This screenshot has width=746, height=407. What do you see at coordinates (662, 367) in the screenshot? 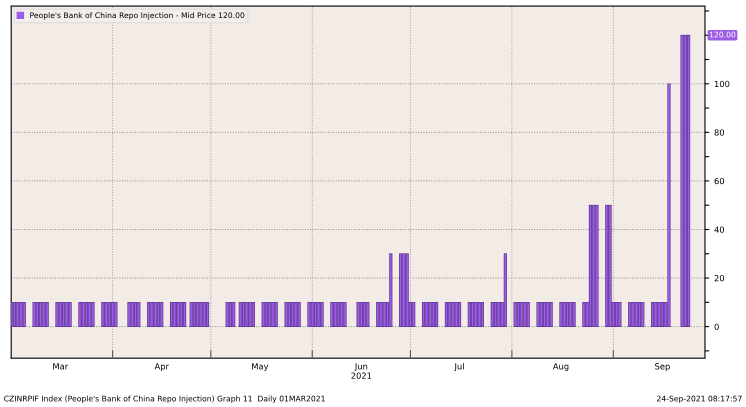
I see `x-tick-label: Sep` at bounding box center [662, 367].